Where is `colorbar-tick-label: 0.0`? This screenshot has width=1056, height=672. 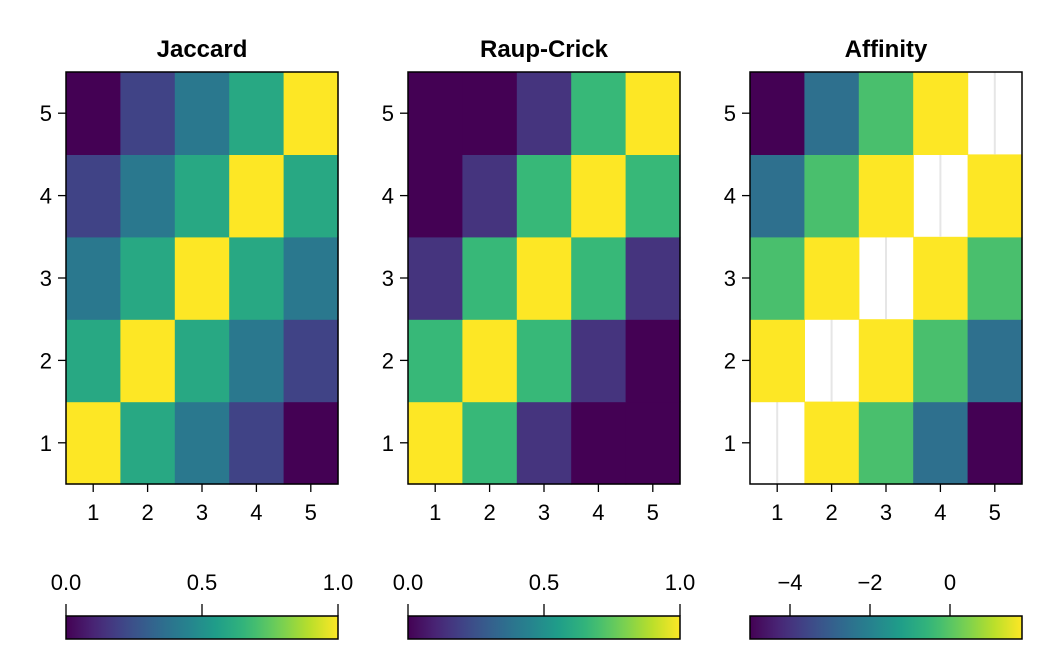
colorbar-tick-label: 0.0 is located at coordinates (408, 582).